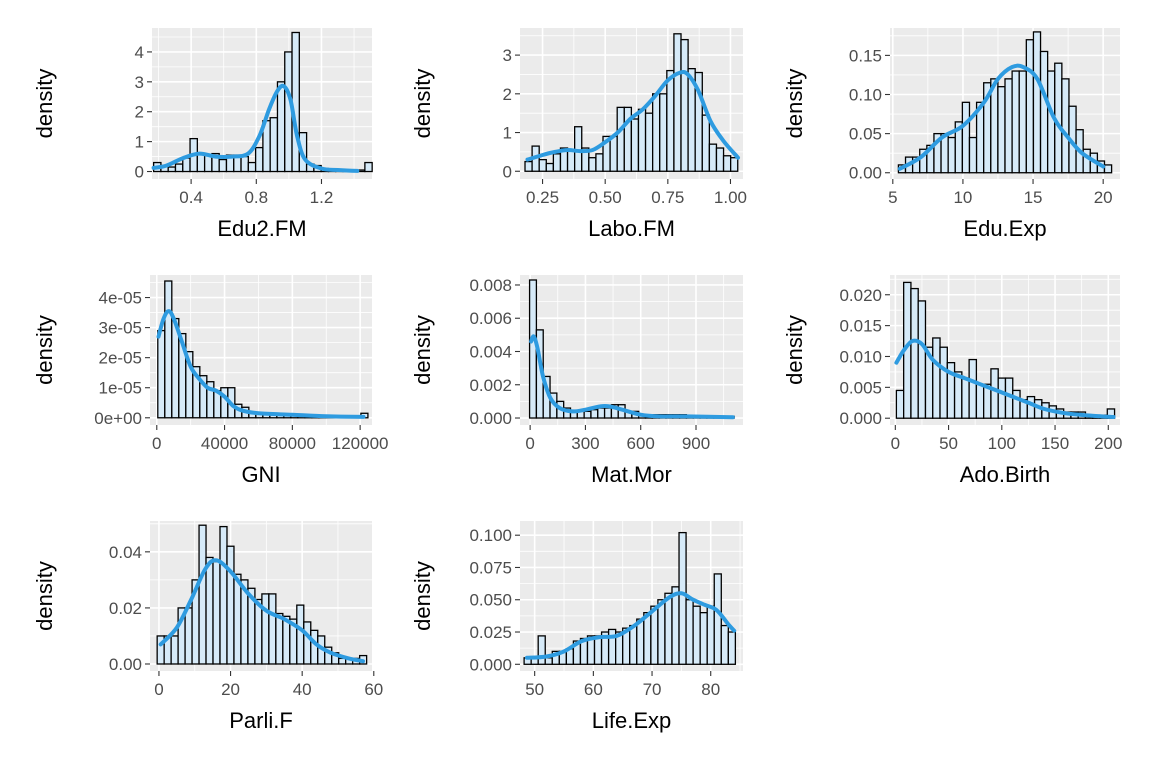 The width and height of the screenshot is (1152, 768). I want to click on histogram-panel-7: 0 20 40 60 0.00 0.02 0.04 Parli.F density, so click(207, 627).